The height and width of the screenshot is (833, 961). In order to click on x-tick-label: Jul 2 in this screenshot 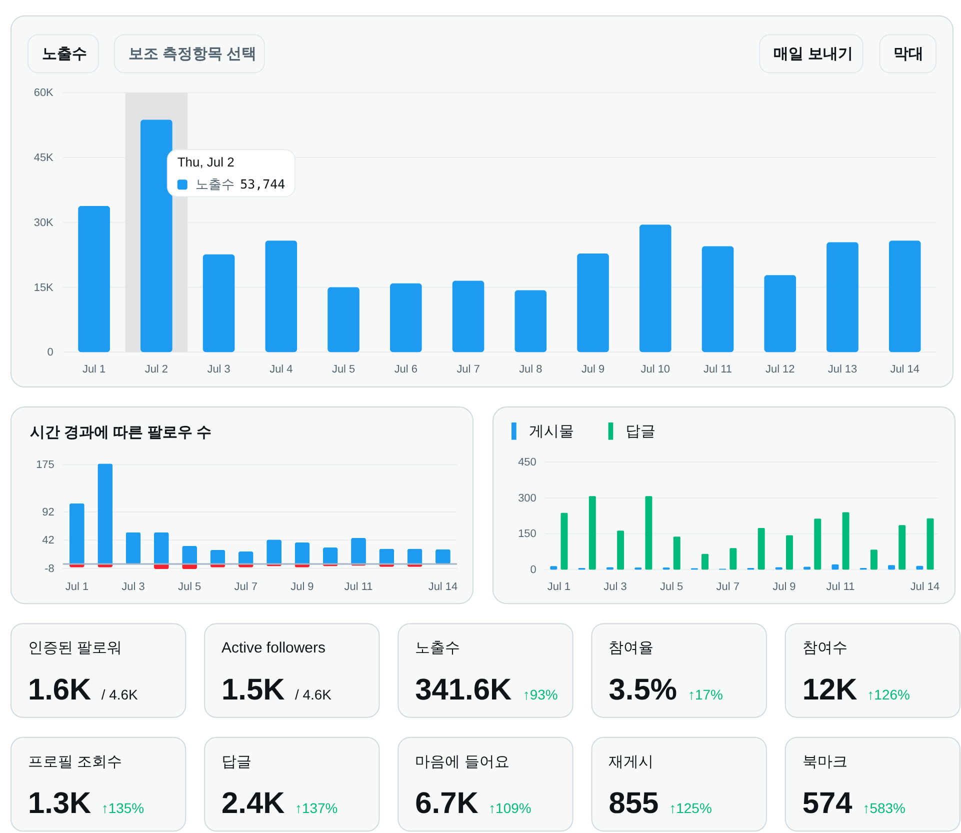, I will do `click(156, 370)`.